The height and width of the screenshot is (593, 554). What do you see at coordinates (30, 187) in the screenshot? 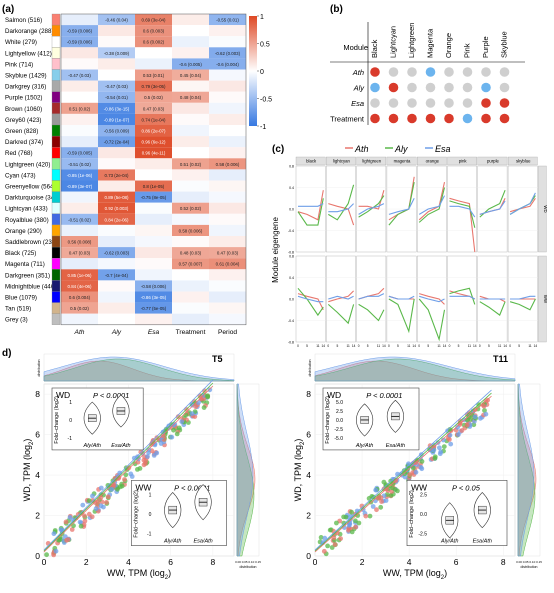
I see `heatmap-row-label: Greenyellow (564)` at bounding box center [30, 187].